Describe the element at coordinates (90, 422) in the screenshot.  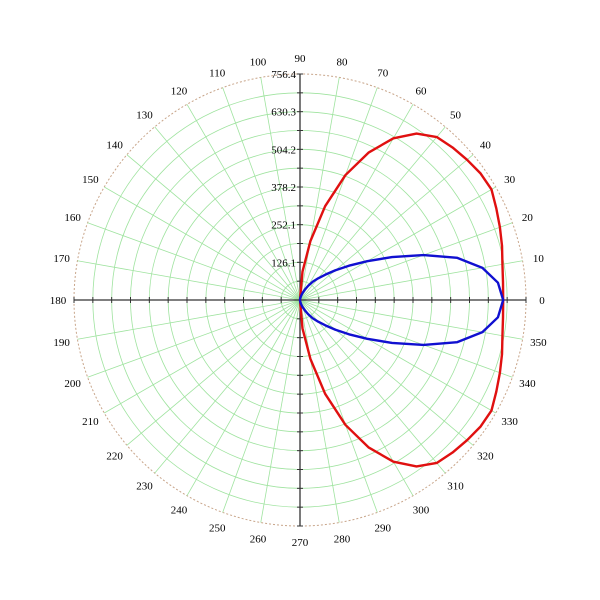
I see `angle-label: 210` at that location.